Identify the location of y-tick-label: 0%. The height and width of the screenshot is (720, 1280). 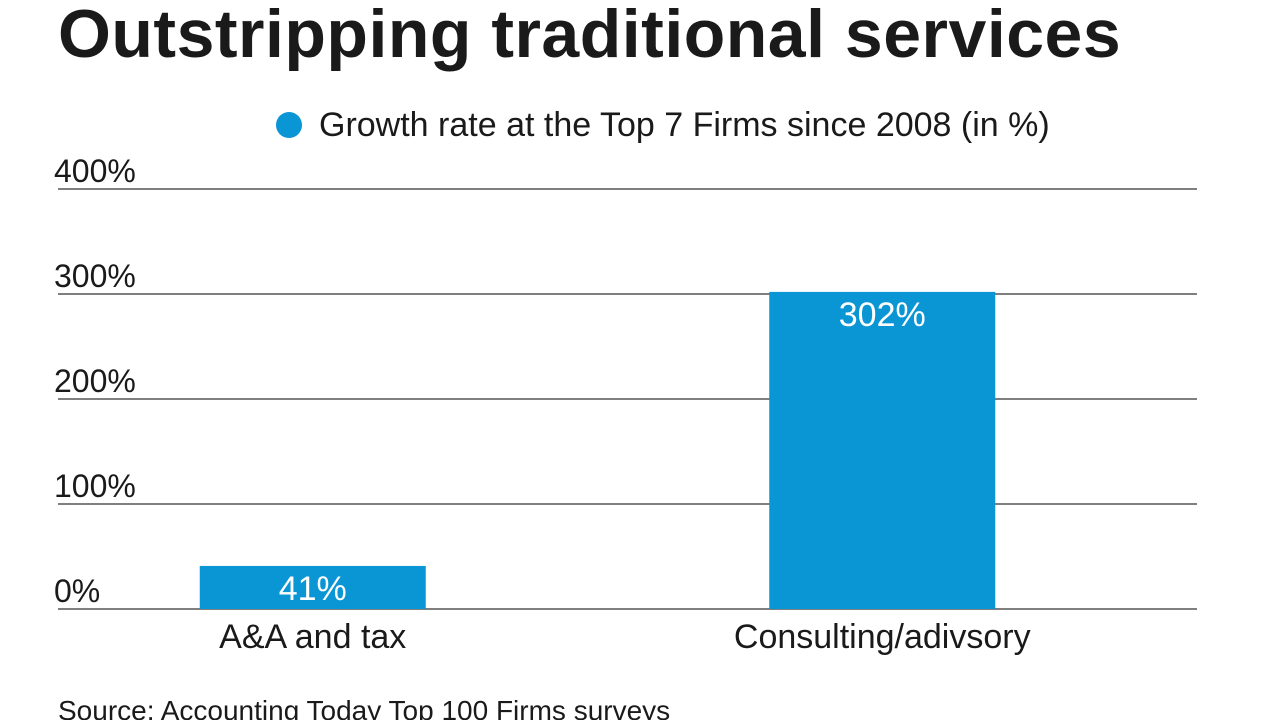
(77, 591).